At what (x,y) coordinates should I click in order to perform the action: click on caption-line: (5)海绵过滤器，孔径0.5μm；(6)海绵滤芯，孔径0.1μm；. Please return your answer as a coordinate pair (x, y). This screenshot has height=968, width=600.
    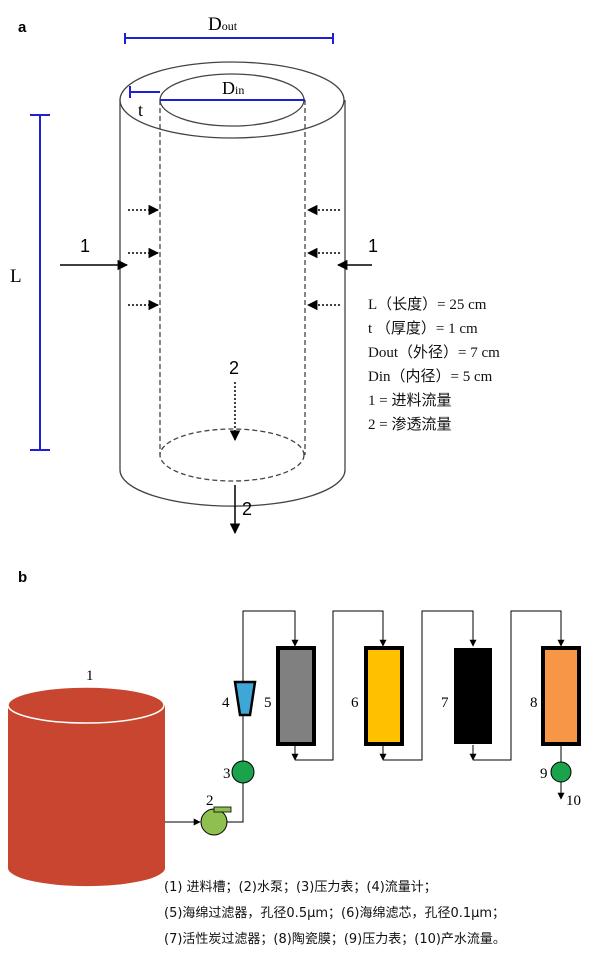
    Looking at the image, I should click on (335, 913).